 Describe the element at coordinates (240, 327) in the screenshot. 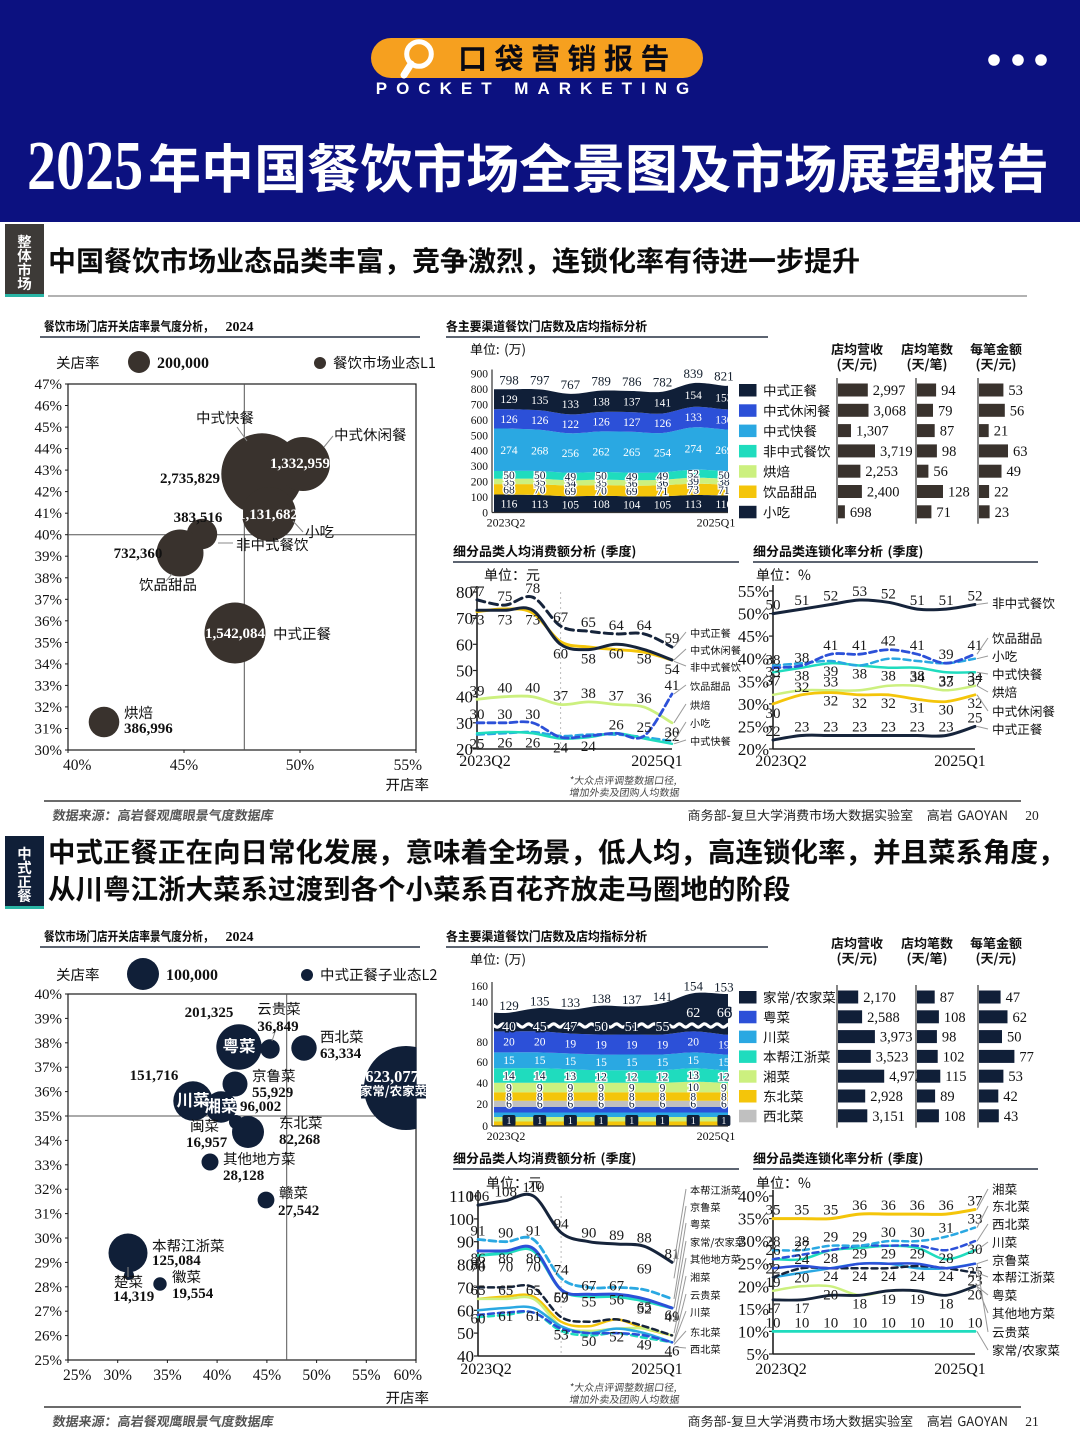

I see `svg-text: 2024` at that location.